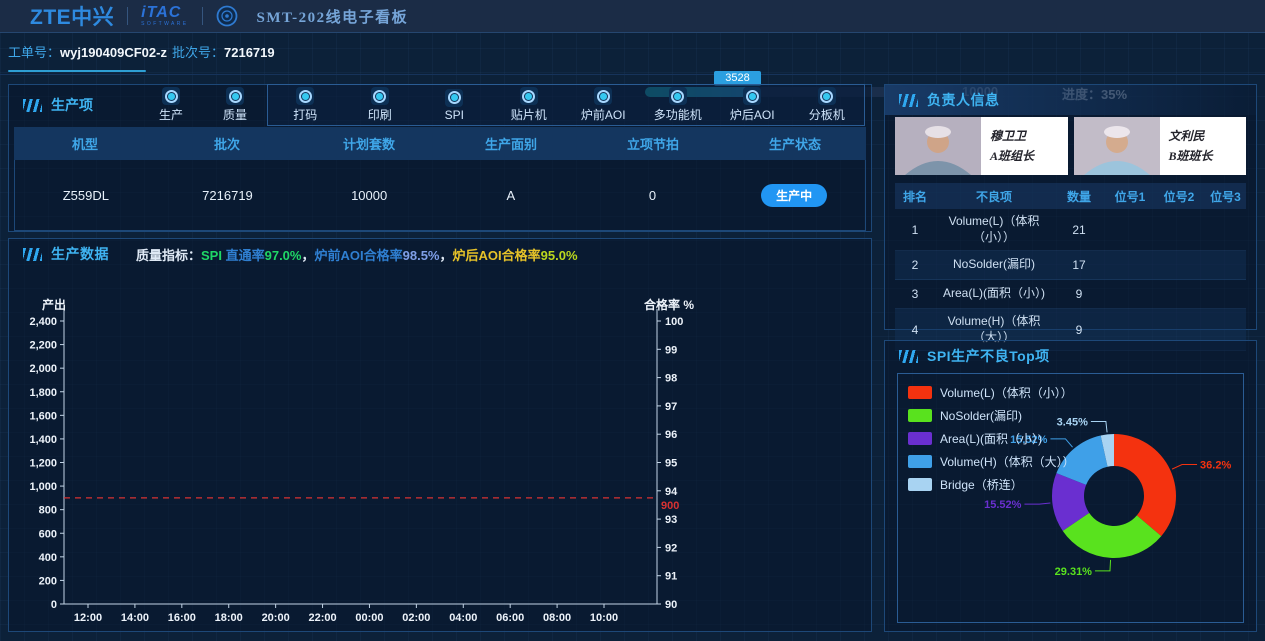  Describe the element at coordinates (369, 618) in the screenshot. I see `x-axis-tick: 00:00` at that location.